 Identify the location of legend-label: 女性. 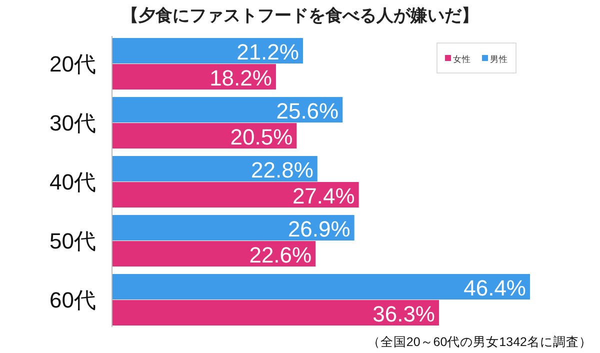
(462, 59).